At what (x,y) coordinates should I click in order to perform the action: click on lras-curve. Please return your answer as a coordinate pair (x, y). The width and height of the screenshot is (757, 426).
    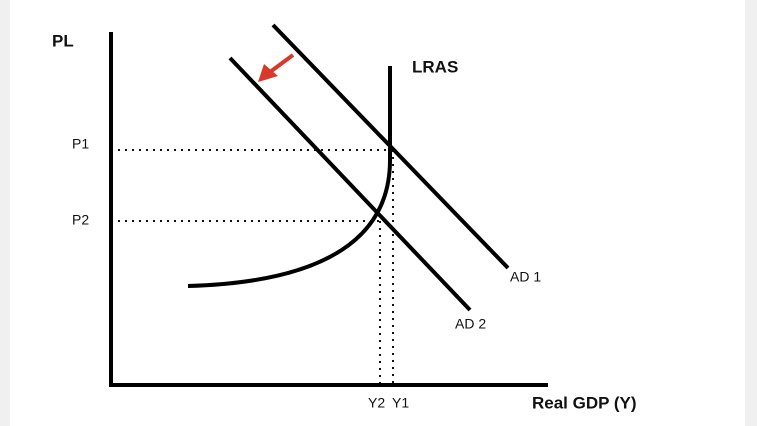
    Looking at the image, I should click on (289, 177).